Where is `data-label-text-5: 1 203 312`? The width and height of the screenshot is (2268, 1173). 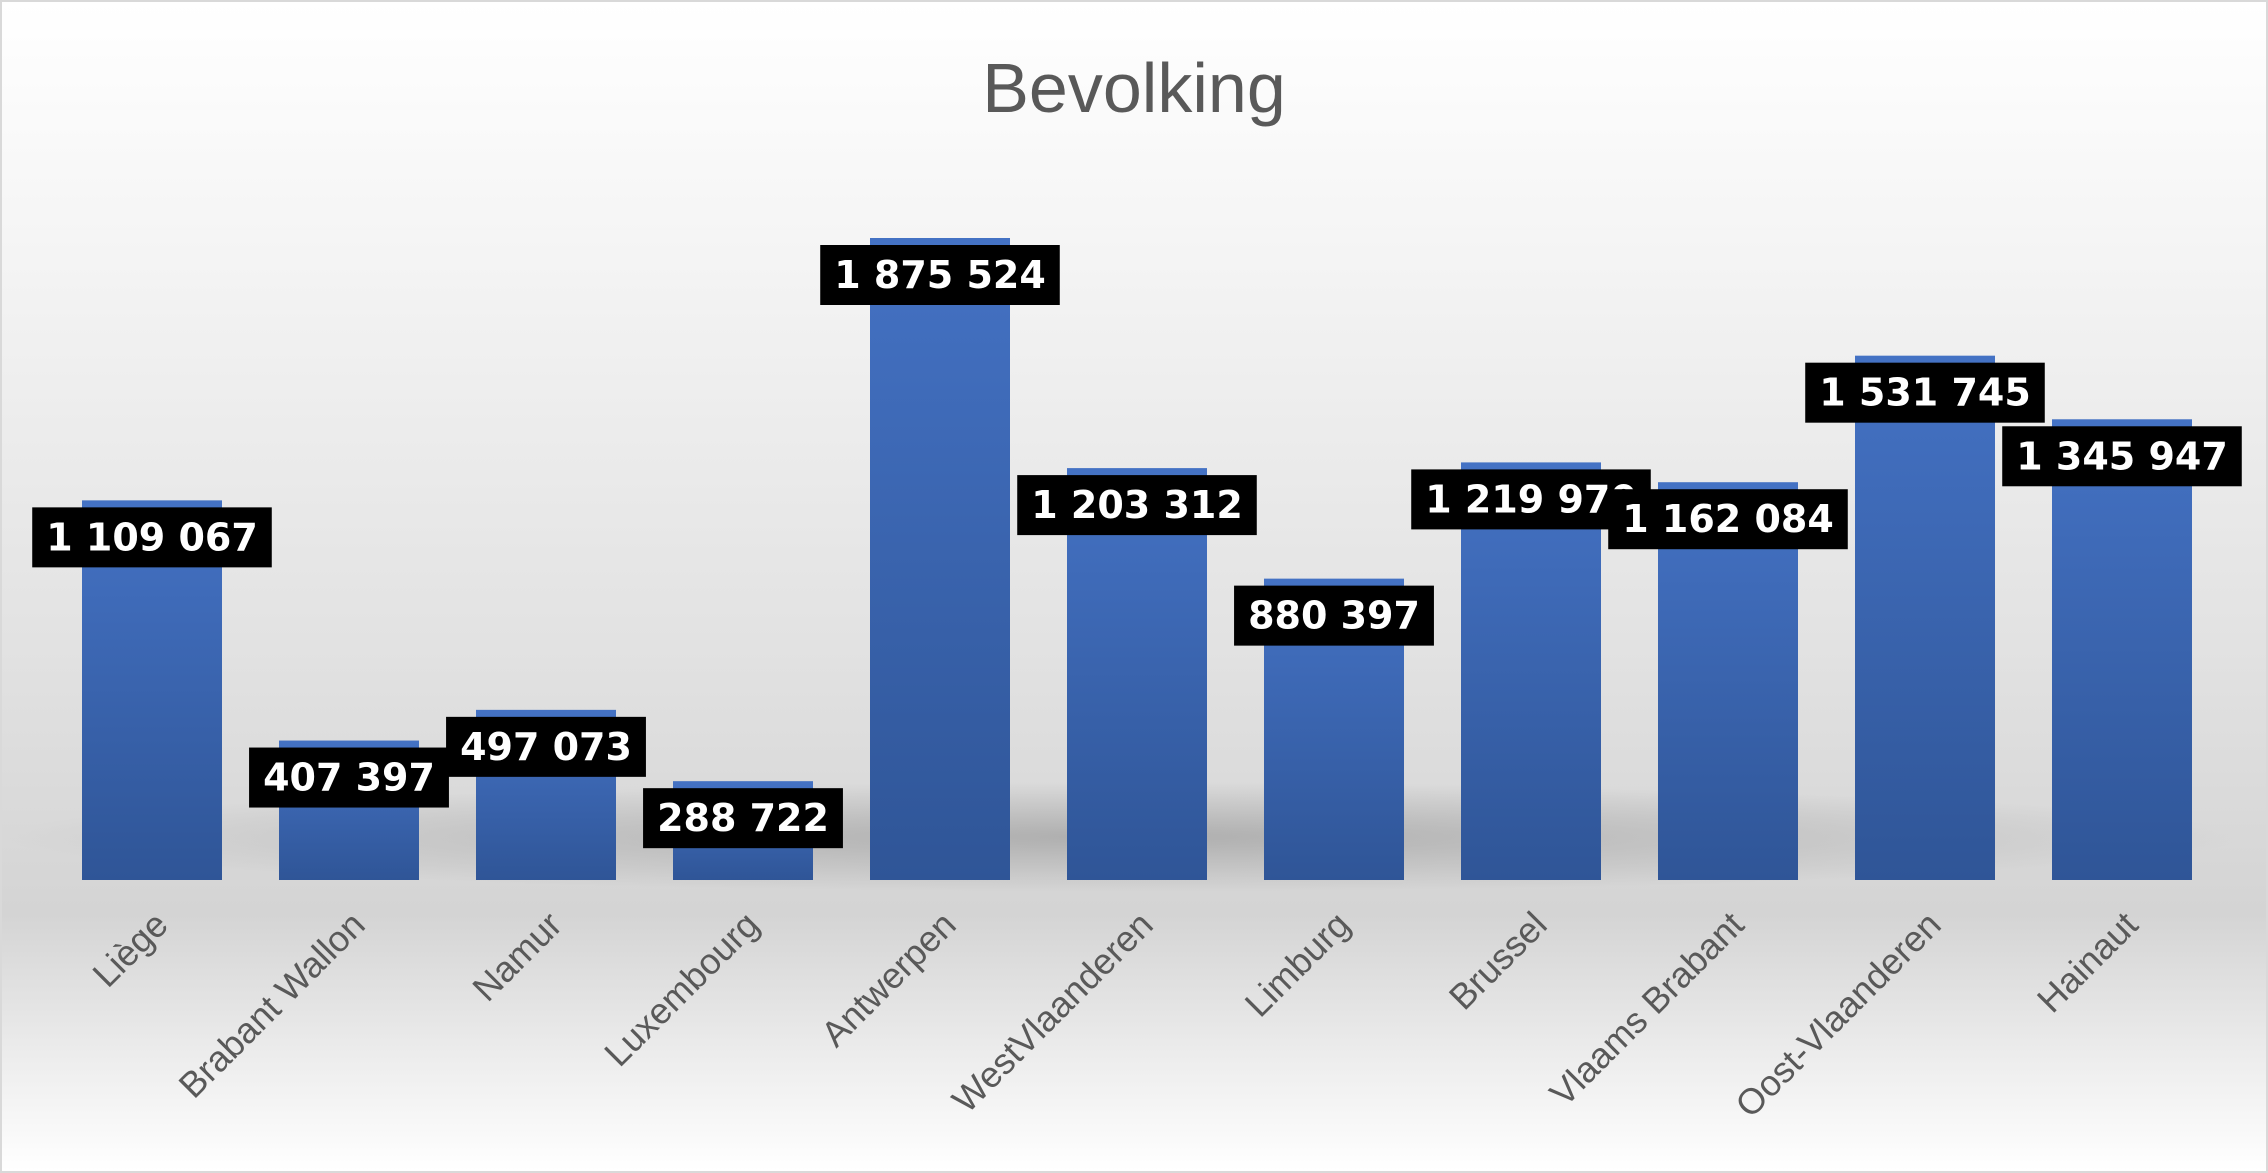 data-label-text-5: 1 203 312 is located at coordinates (1137, 505).